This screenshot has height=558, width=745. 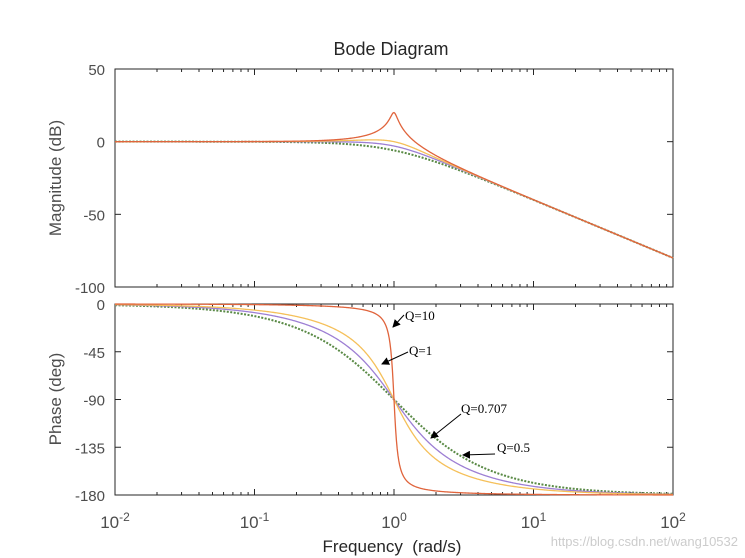 I want to click on x-tick-label: 10⁻², so click(x=115, y=521).